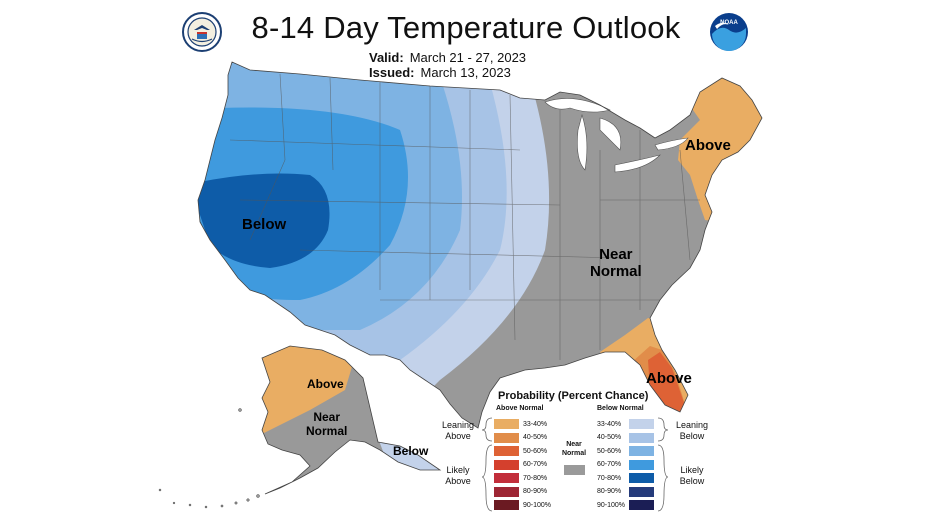 The image size is (932, 524). Describe the element at coordinates (458, 481) in the screenshot. I see `legend-likely-above-line2: Above` at that location.